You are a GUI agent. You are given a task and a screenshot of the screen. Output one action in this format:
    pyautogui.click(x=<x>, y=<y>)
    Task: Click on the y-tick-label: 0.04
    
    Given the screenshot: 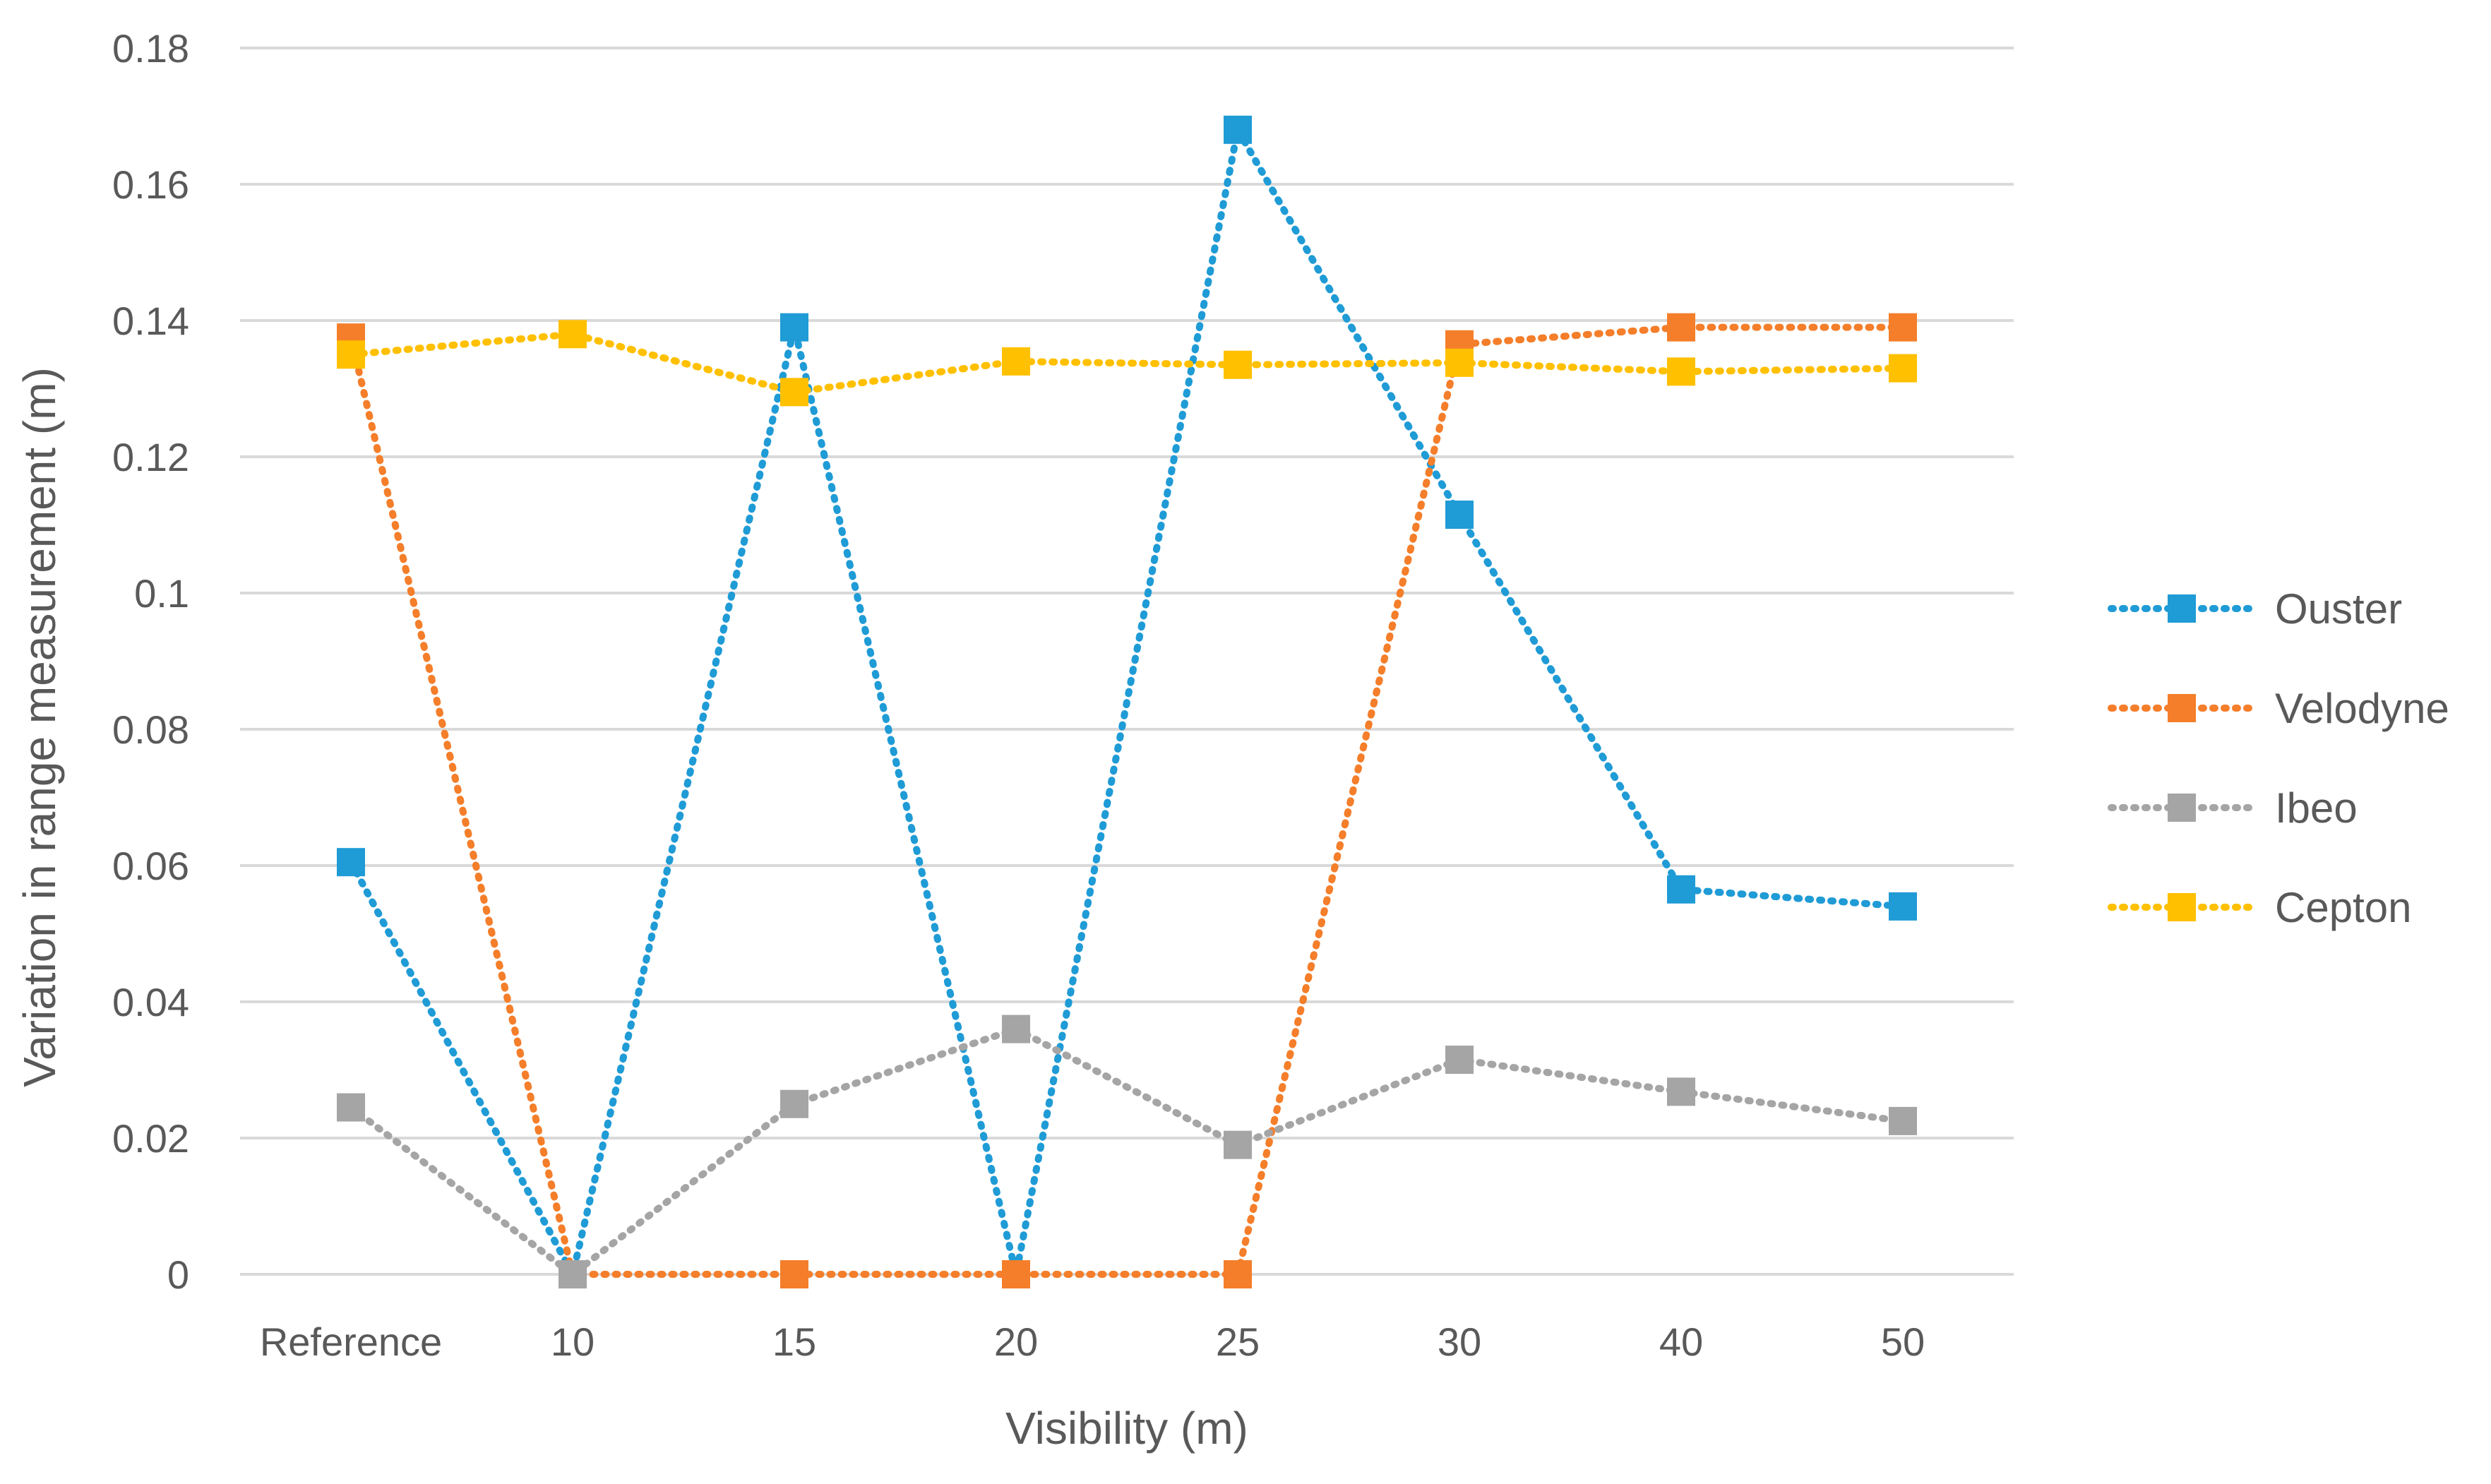 What is the action you would take?
    pyautogui.click(x=150, y=1002)
    